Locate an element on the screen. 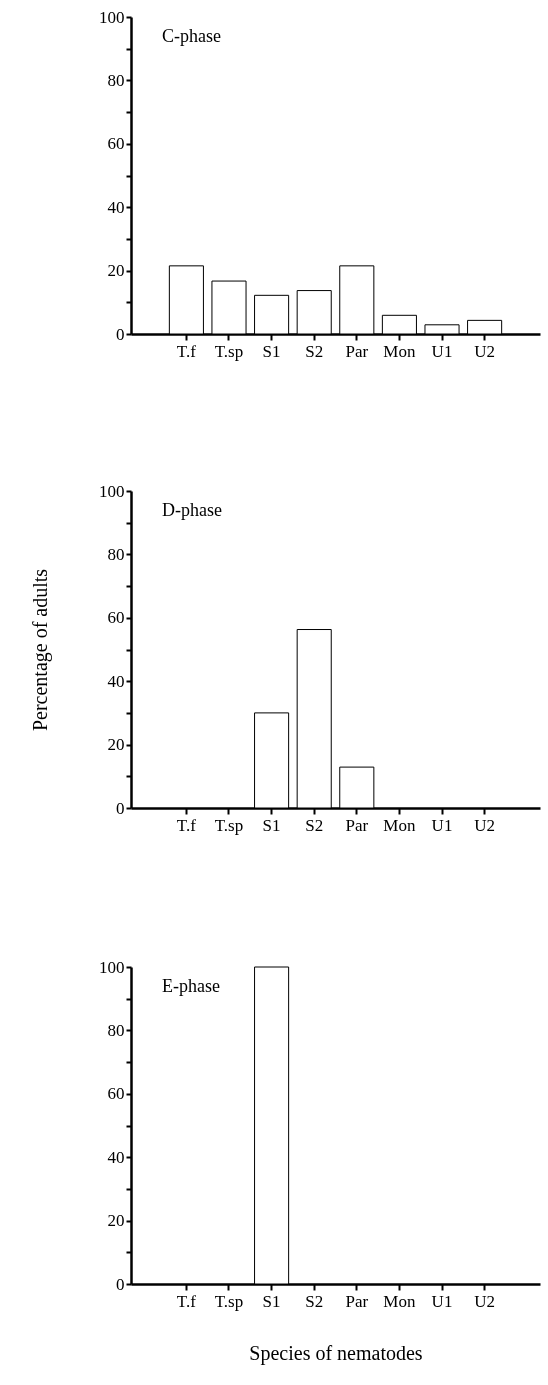  annotation: E-phase is located at coordinates (191, 986).